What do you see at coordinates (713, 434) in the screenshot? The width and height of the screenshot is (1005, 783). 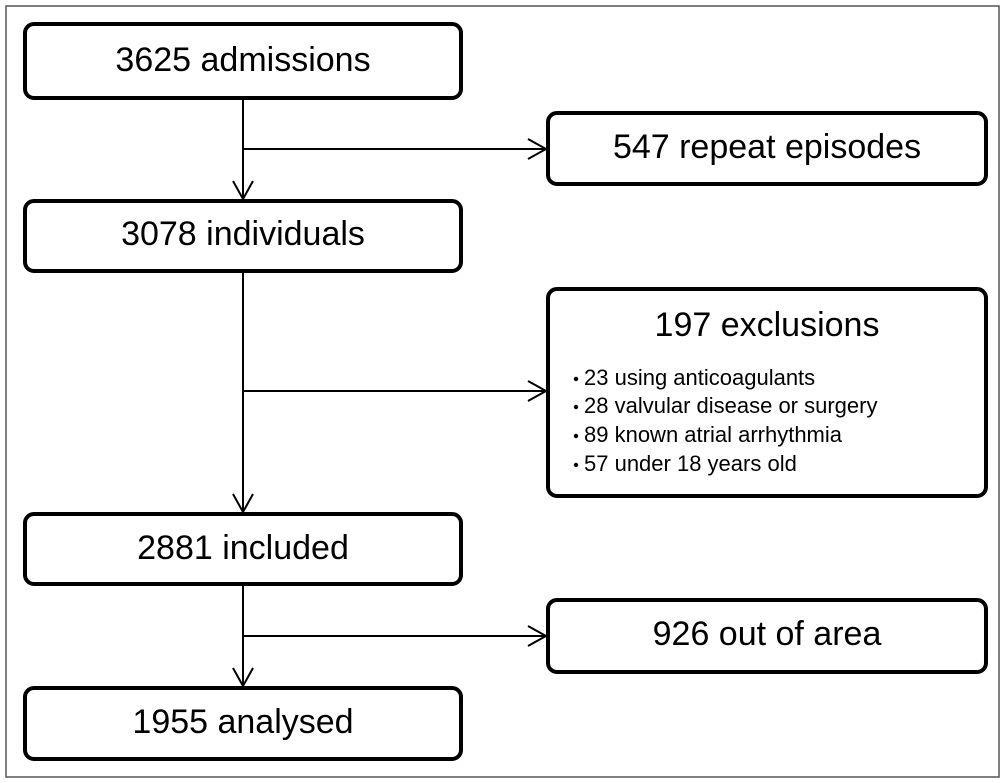 I see `list-item: 89 known atrial arrhythmia` at bounding box center [713, 434].